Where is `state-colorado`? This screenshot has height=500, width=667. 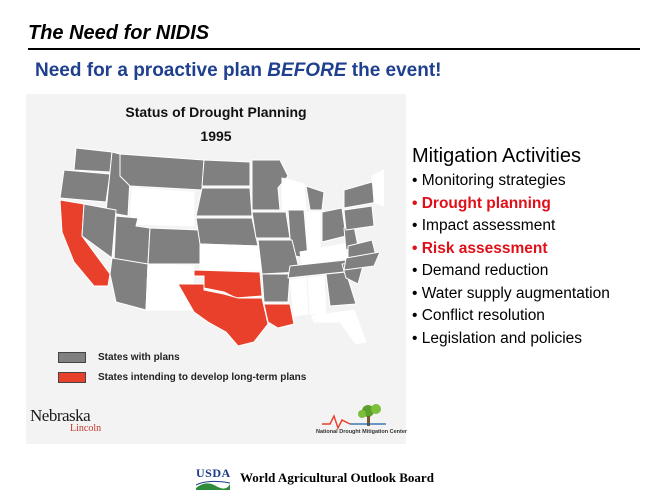 state-colorado is located at coordinates (174, 246).